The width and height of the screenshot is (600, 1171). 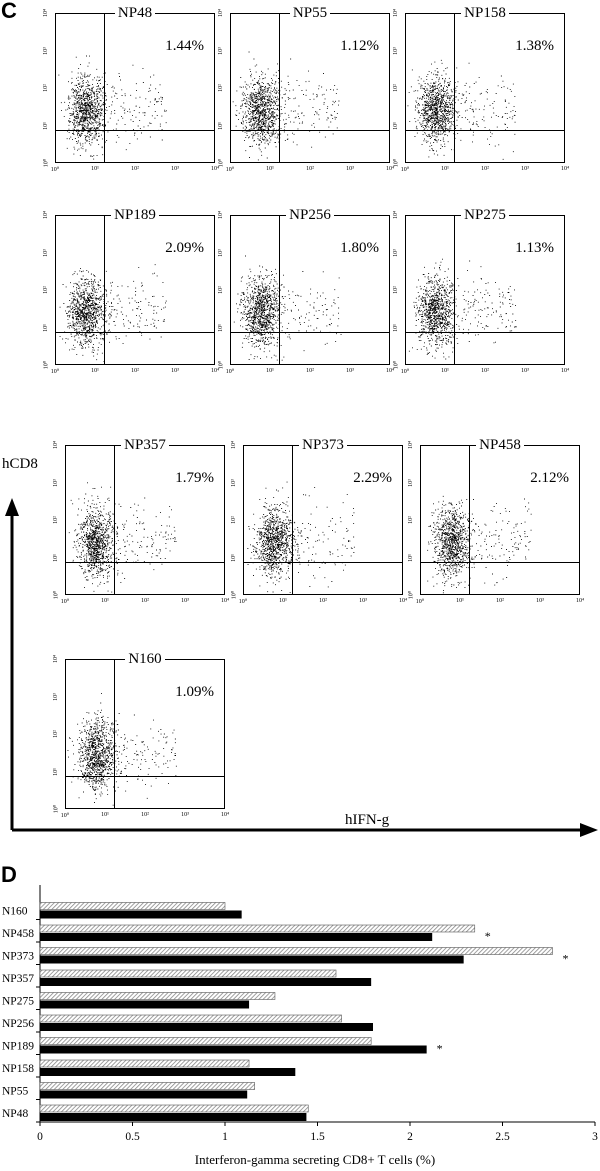 I want to click on flow-plot-np48: NP48 1.44% 10⁰ 10⁰ 10¹ 10¹ 10² 10² 10³ 10³ 10⁴ 10⁴, so click(x=130, y=92).